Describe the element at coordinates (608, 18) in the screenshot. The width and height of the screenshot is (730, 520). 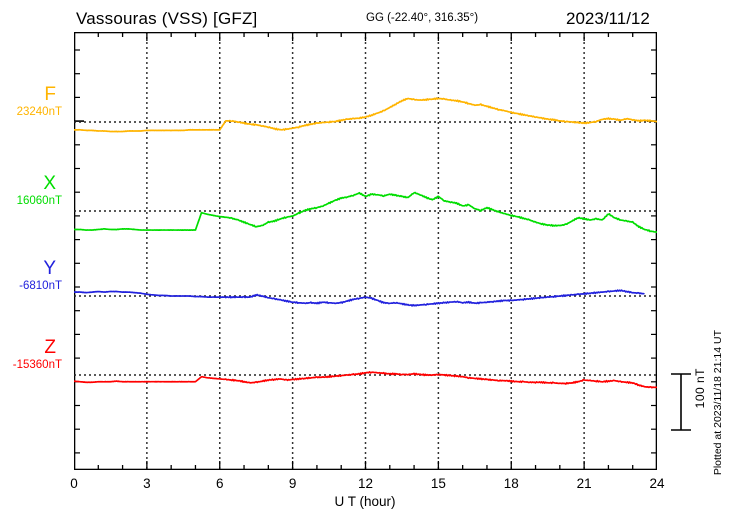
I see `date-label: 2023/11/12` at that location.